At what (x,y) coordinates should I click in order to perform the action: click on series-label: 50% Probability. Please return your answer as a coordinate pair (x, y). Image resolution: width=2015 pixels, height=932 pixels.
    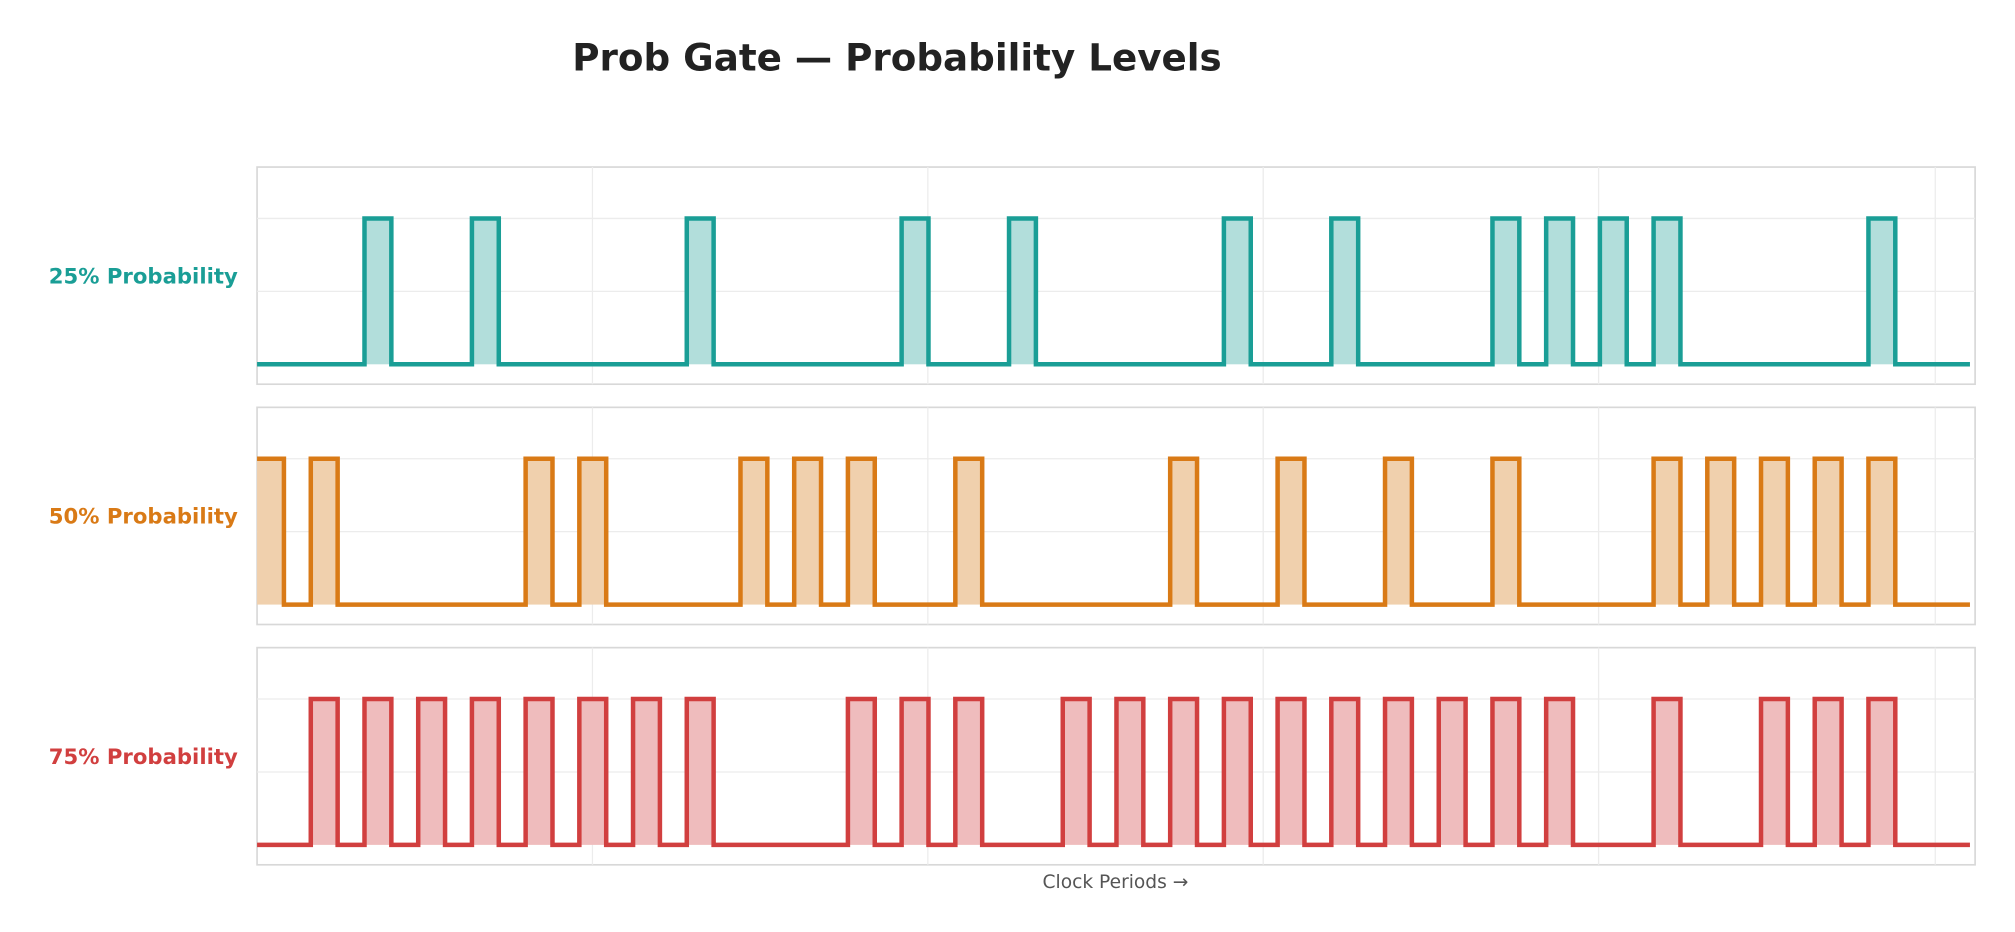
    Looking at the image, I should click on (143, 516).